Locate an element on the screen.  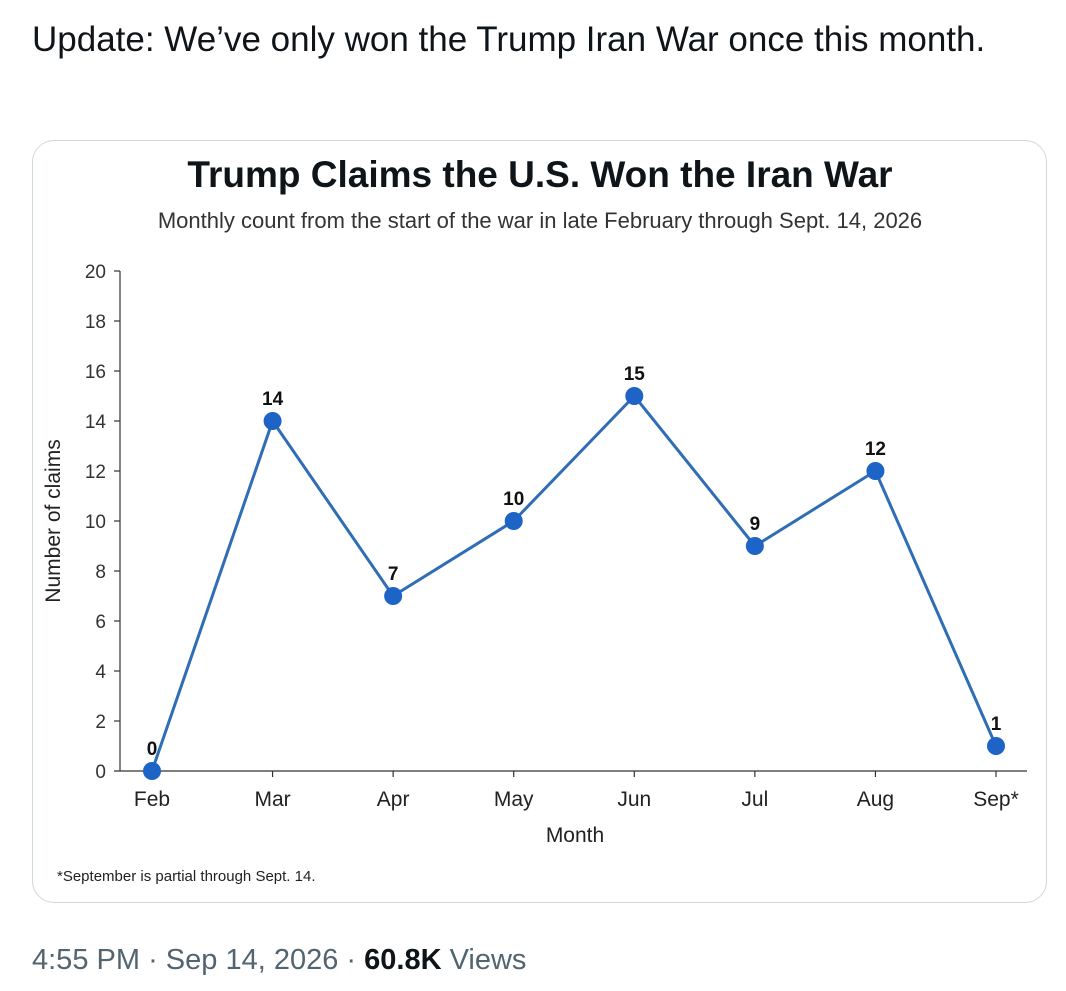
data-label: 0 is located at coordinates (152, 749).